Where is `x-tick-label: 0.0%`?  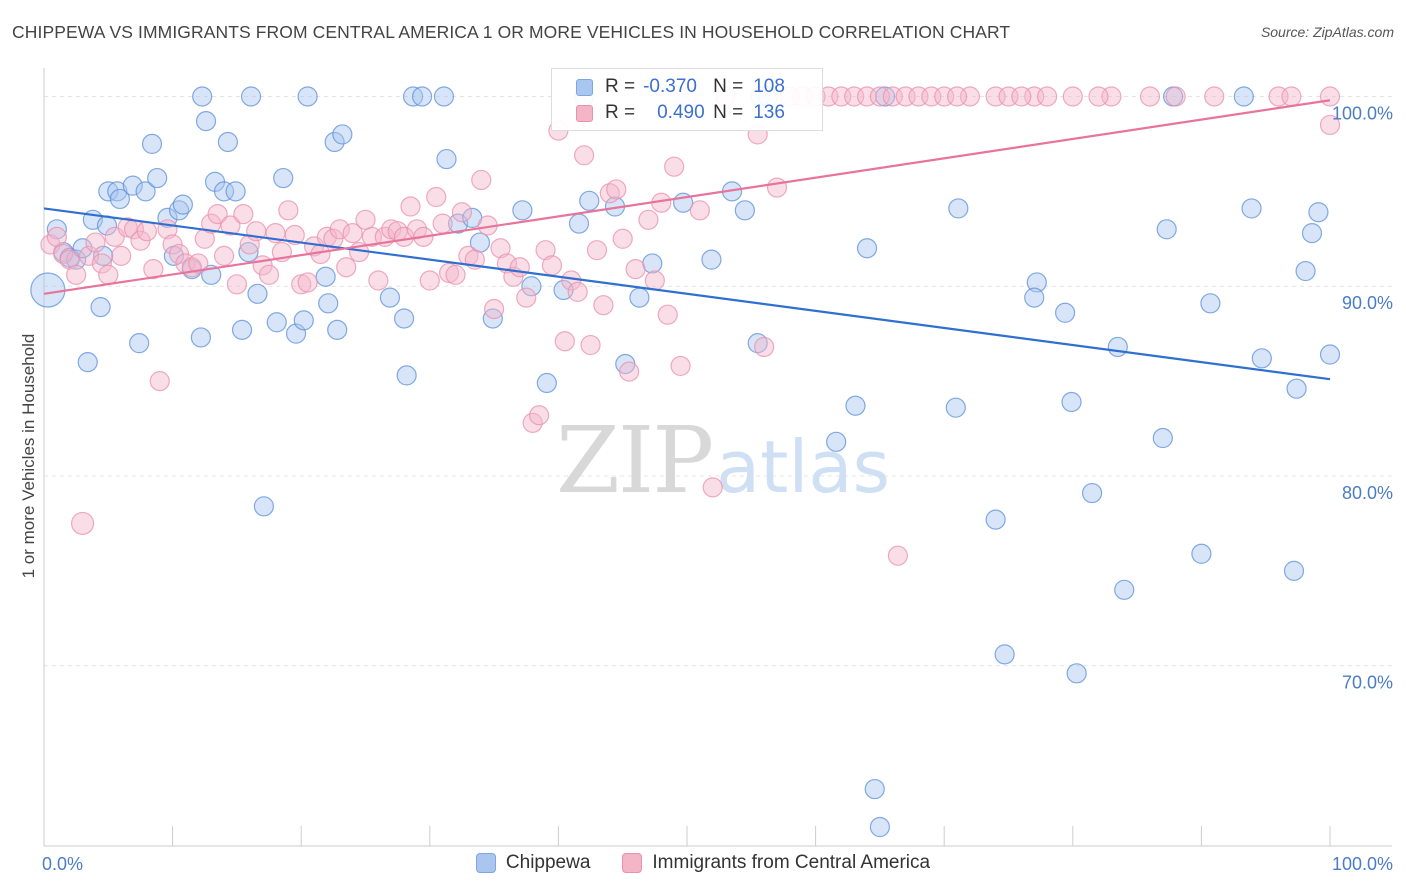
x-tick-label: 0.0% is located at coordinates (62, 864).